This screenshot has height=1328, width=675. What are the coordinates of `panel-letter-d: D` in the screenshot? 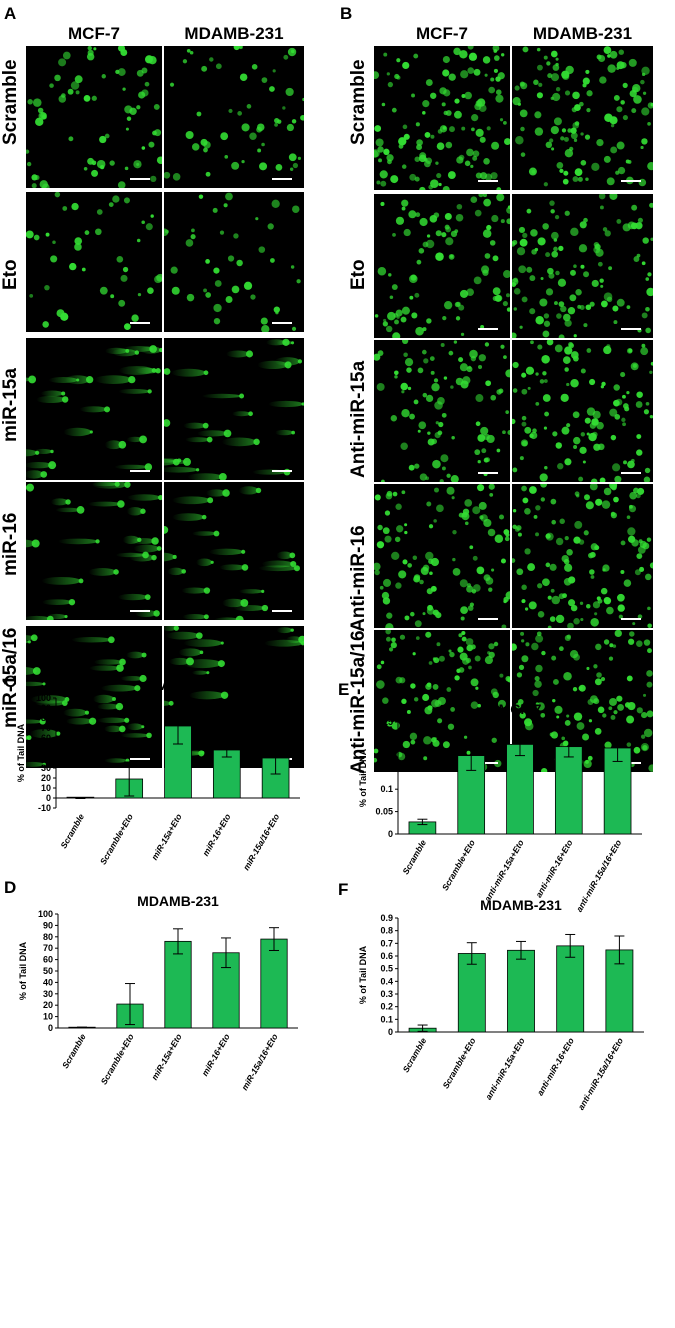 It's located at (10, 887).